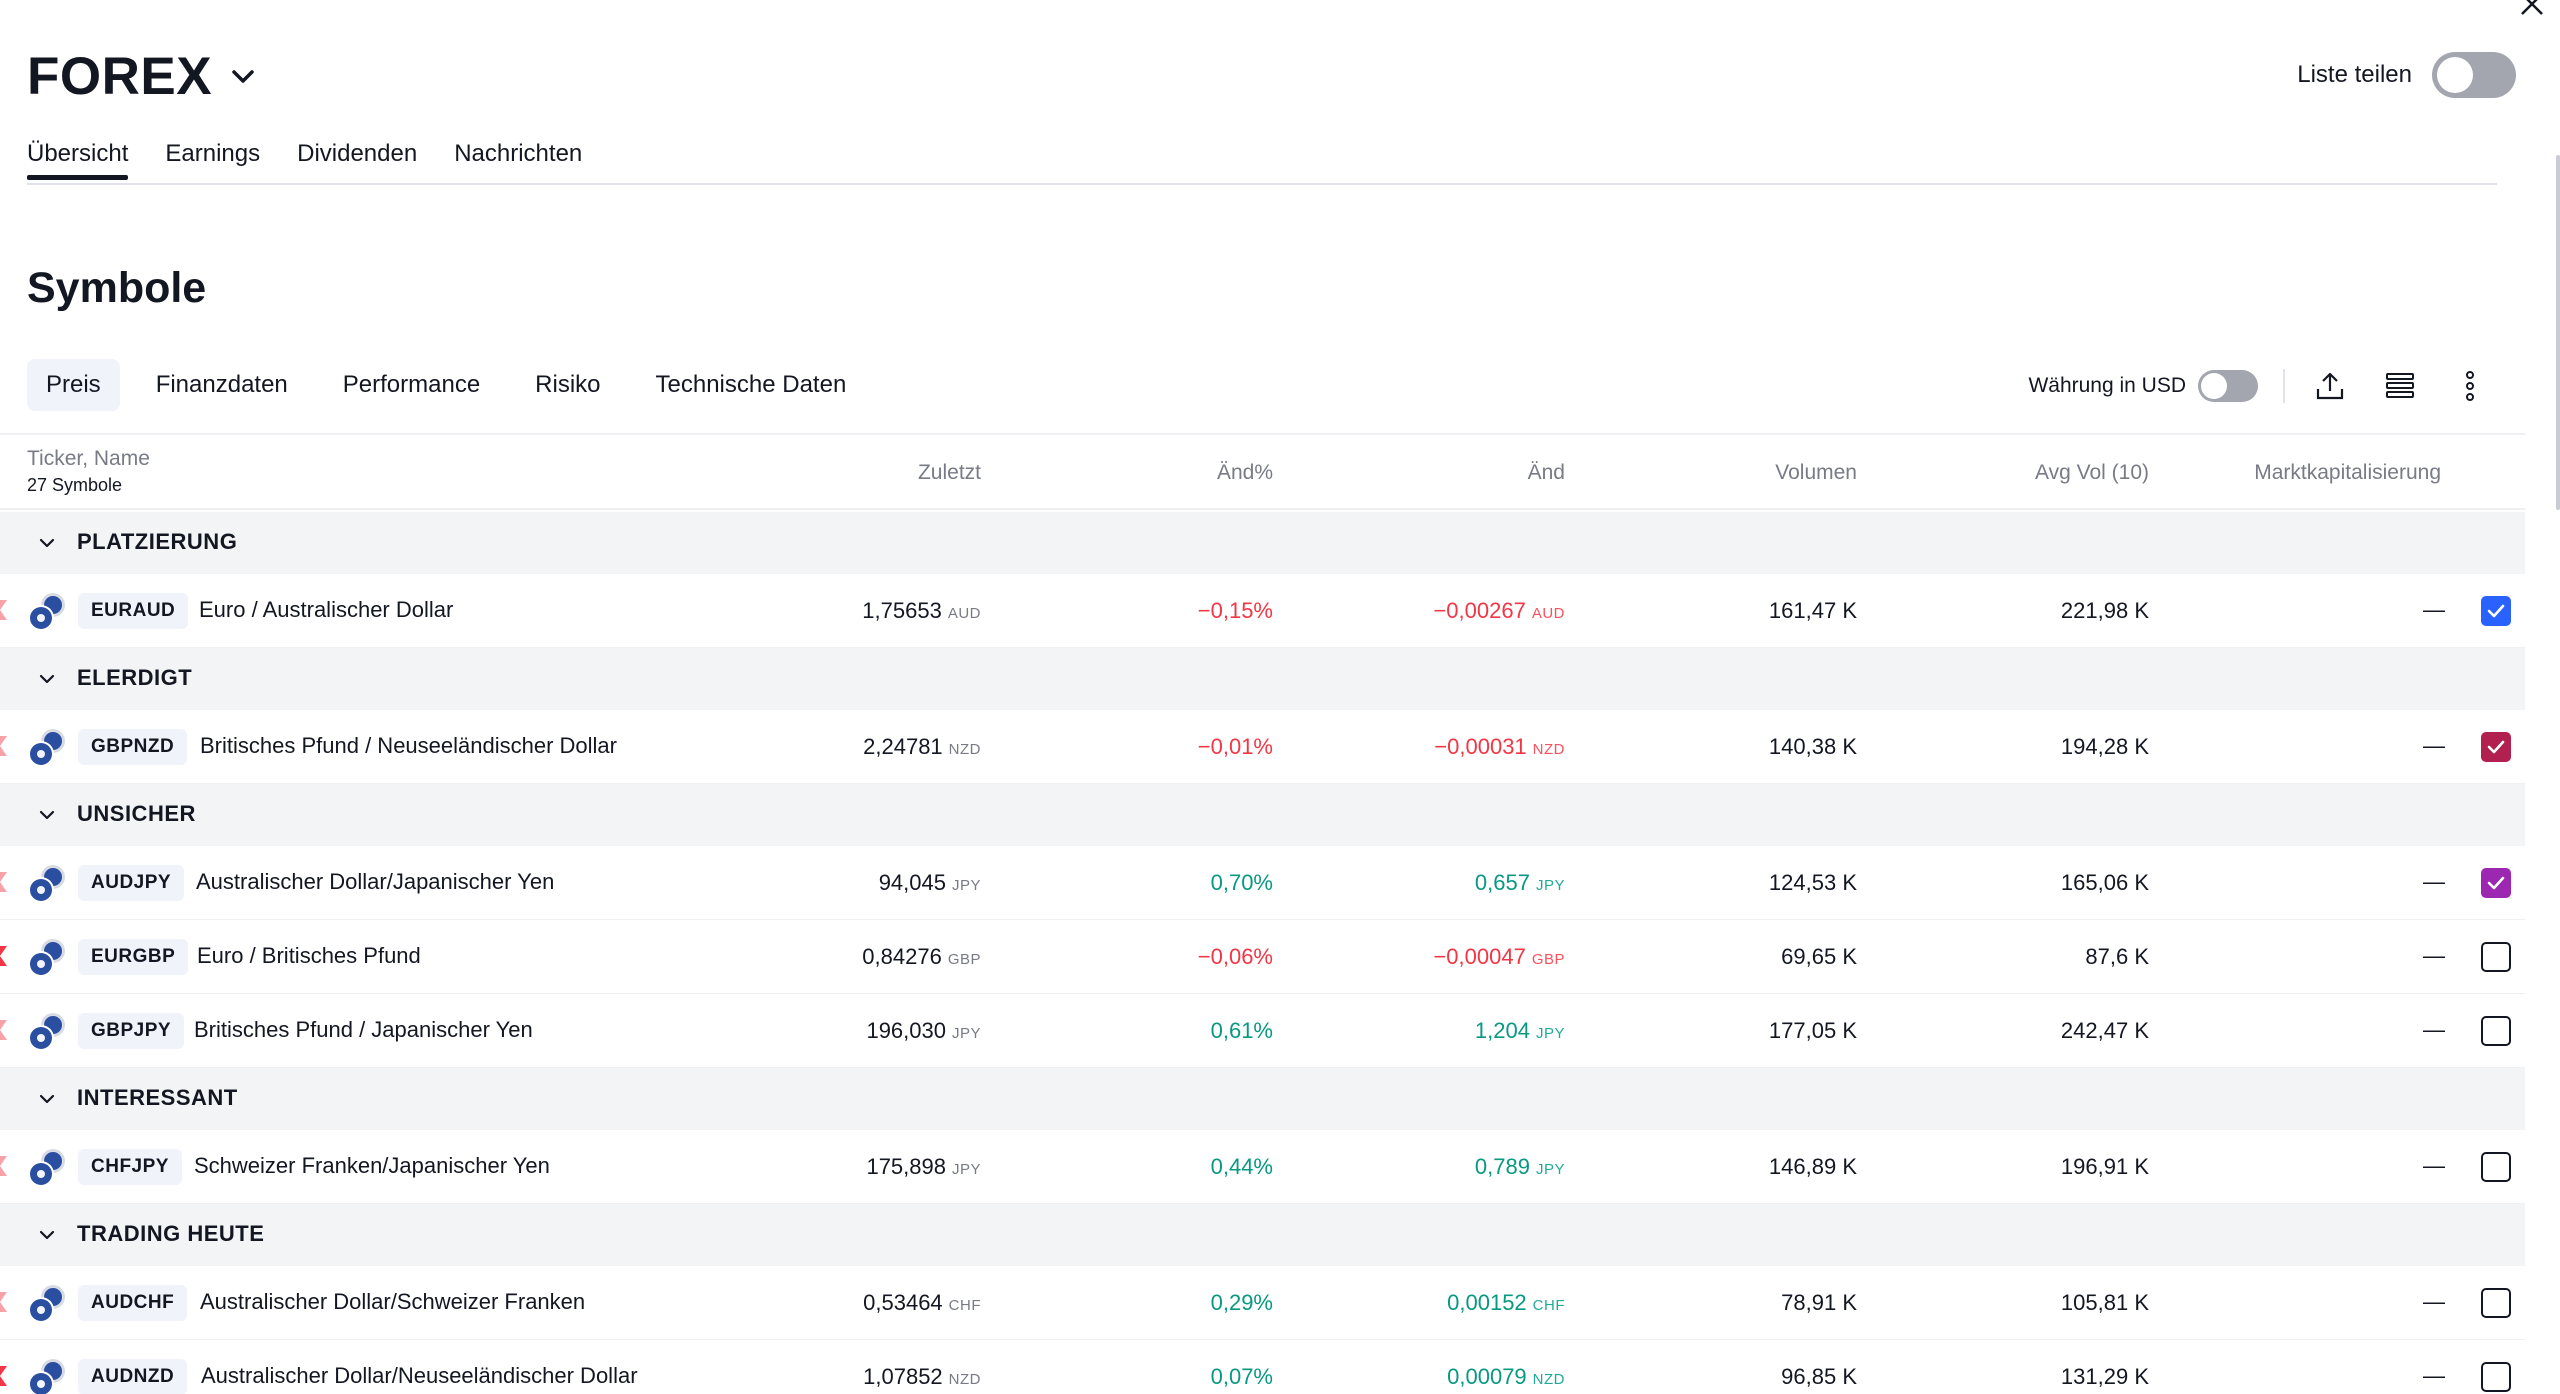  What do you see at coordinates (78, 160) in the screenshot?
I see `tab-uebersicht: Übersicht` at bounding box center [78, 160].